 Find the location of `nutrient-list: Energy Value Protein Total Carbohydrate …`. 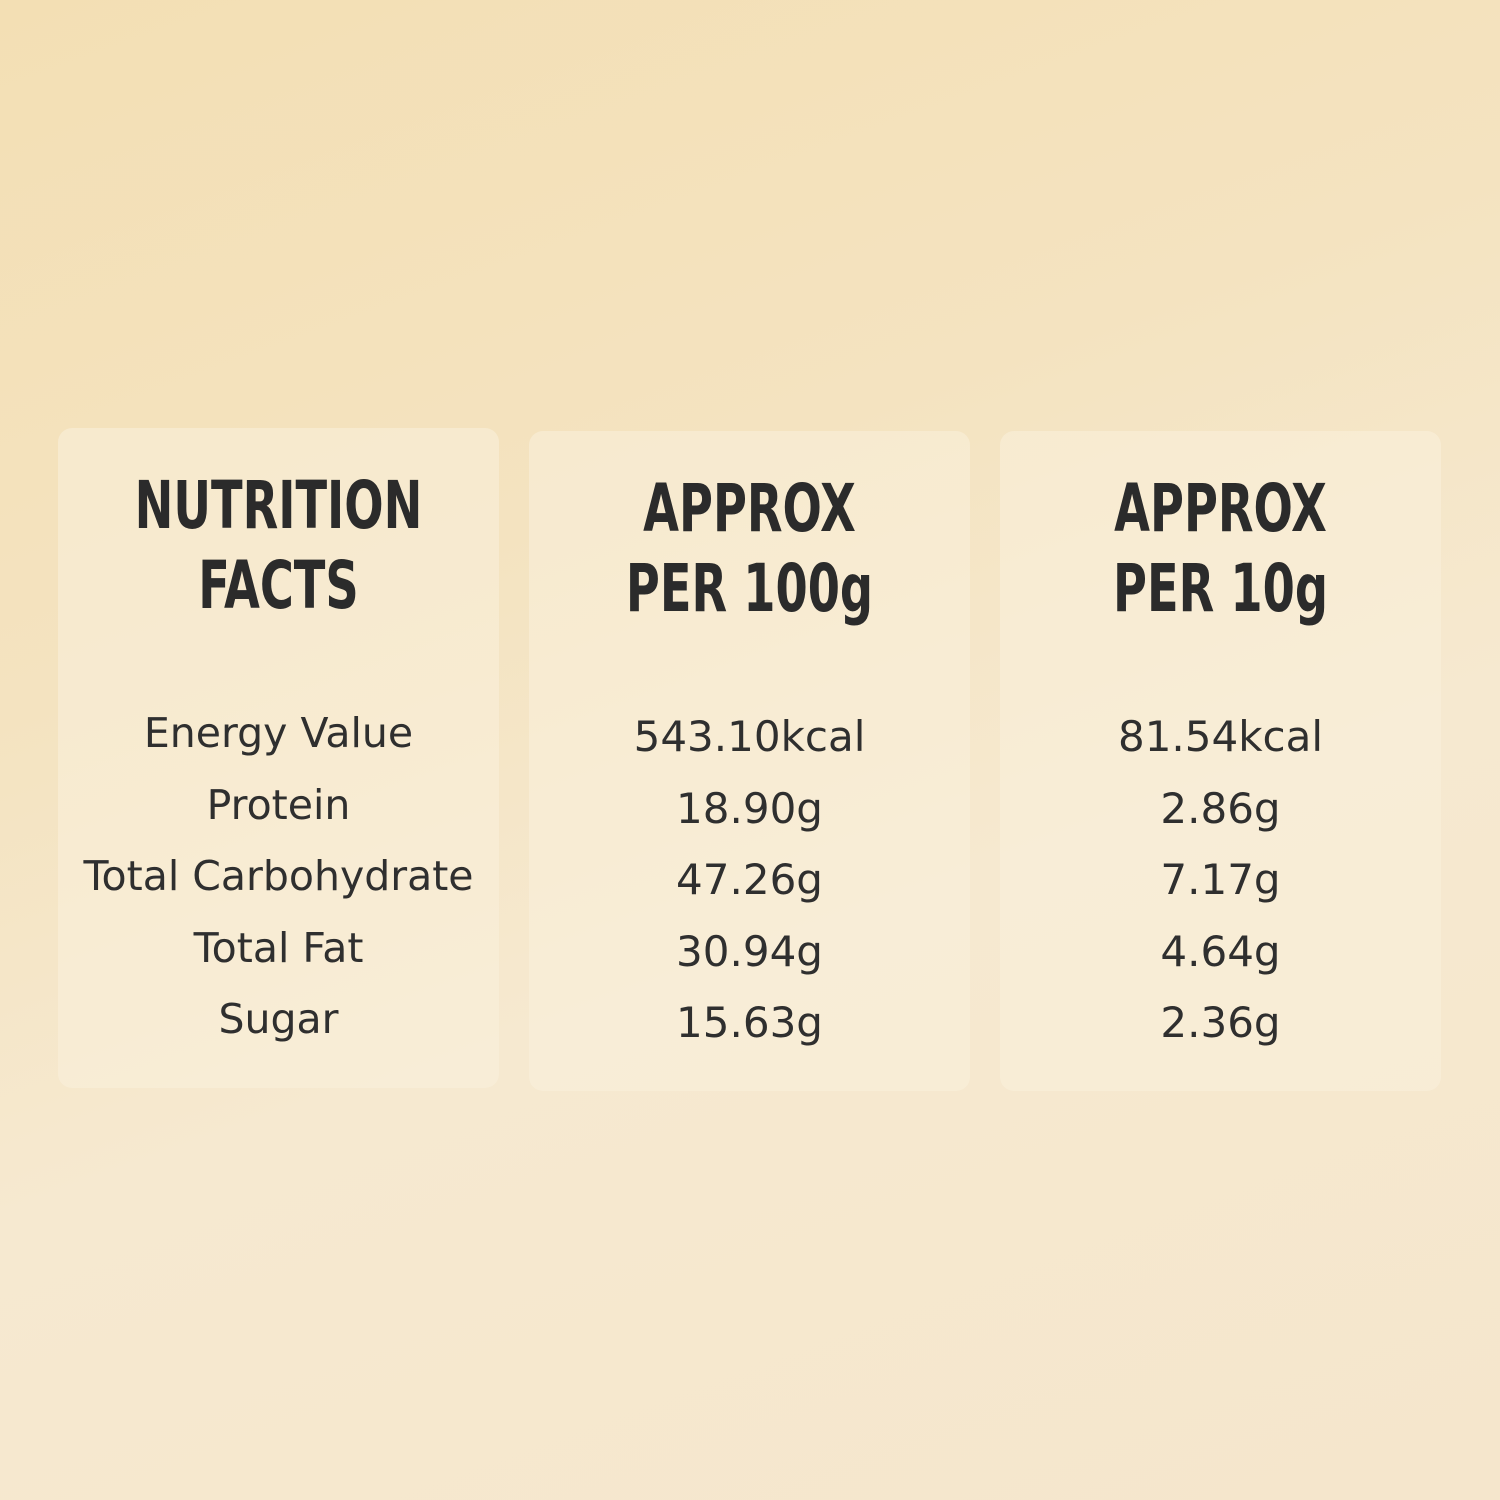

nutrient-list: Energy Value Protein Total Carbohydrate … is located at coordinates (278, 877).